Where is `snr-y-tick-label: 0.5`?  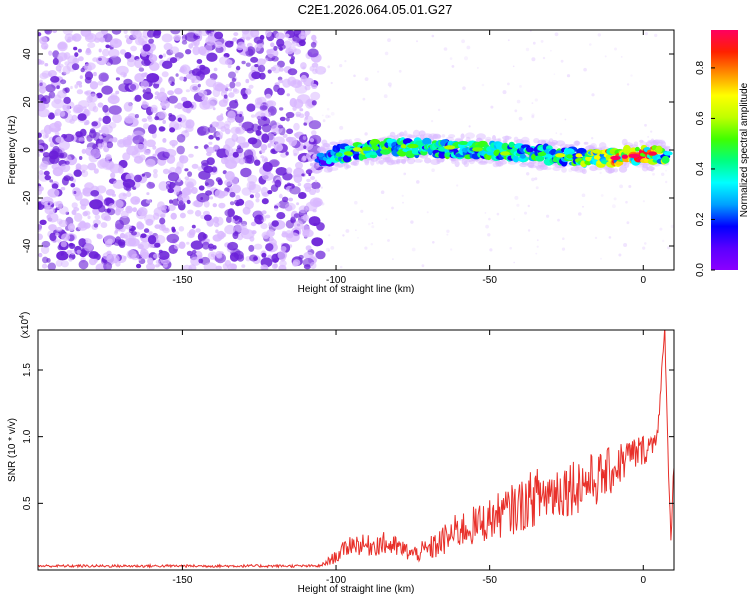
snr-y-tick-label: 0.5 is located at coordinates (27, 503).